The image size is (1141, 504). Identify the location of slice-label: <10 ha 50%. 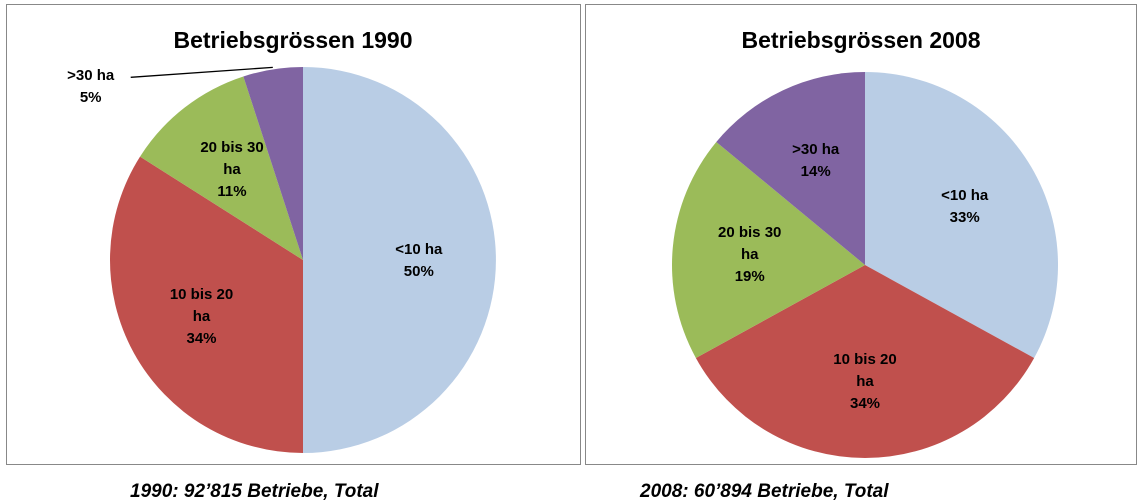
(419, 261).